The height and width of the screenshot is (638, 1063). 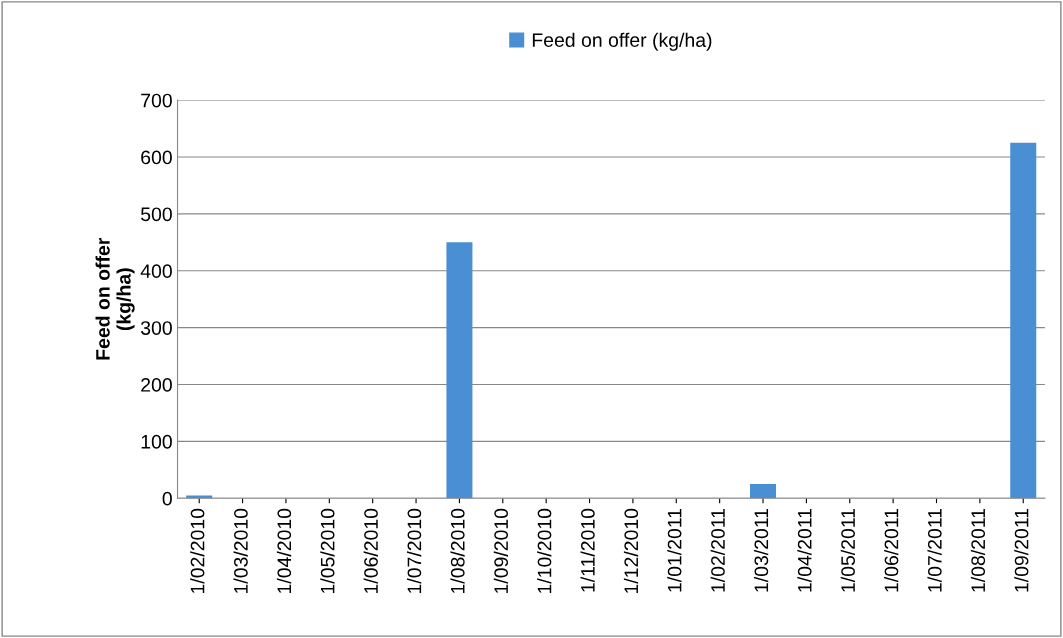 I want to click on x-tick-label: 1/05/2010, so click(x=327, y=551).